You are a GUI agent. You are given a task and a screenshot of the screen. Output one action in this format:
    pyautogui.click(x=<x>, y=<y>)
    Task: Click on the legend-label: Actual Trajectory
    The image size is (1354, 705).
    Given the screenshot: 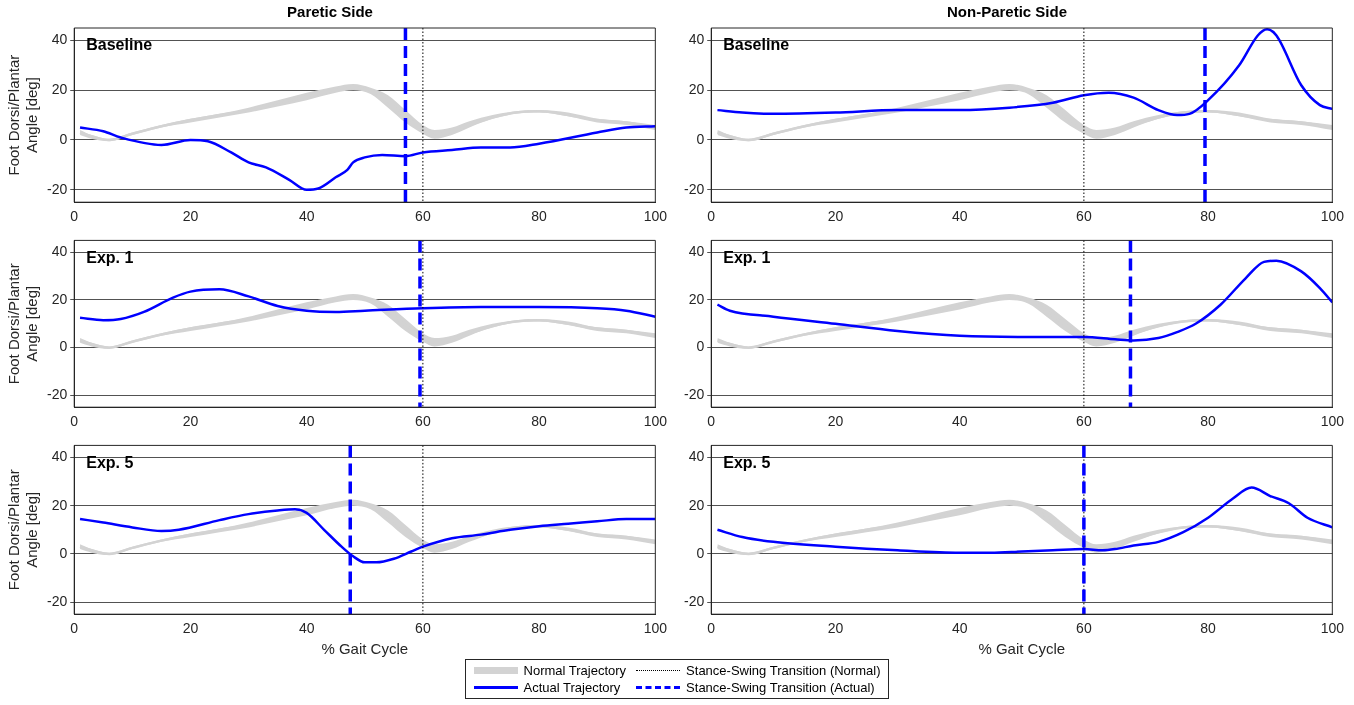 What is the action you would take?
    pyautogui.click(x=572, y=687)
    